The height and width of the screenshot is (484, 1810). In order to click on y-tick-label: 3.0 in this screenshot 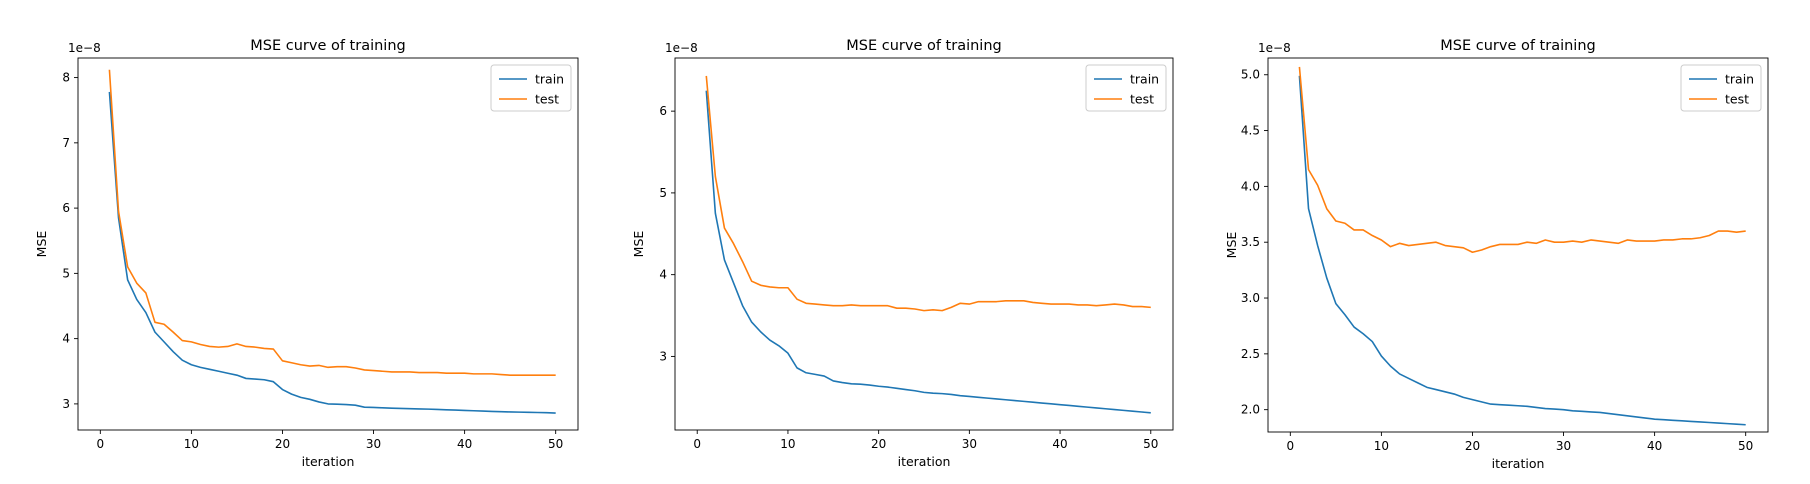, I will do `click(1250, 298)`.